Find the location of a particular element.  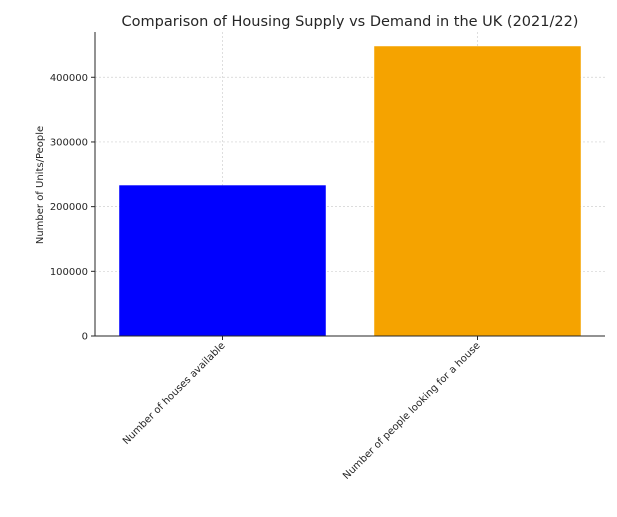

y-tick-label: 0 is located at coordinates (85, 337).